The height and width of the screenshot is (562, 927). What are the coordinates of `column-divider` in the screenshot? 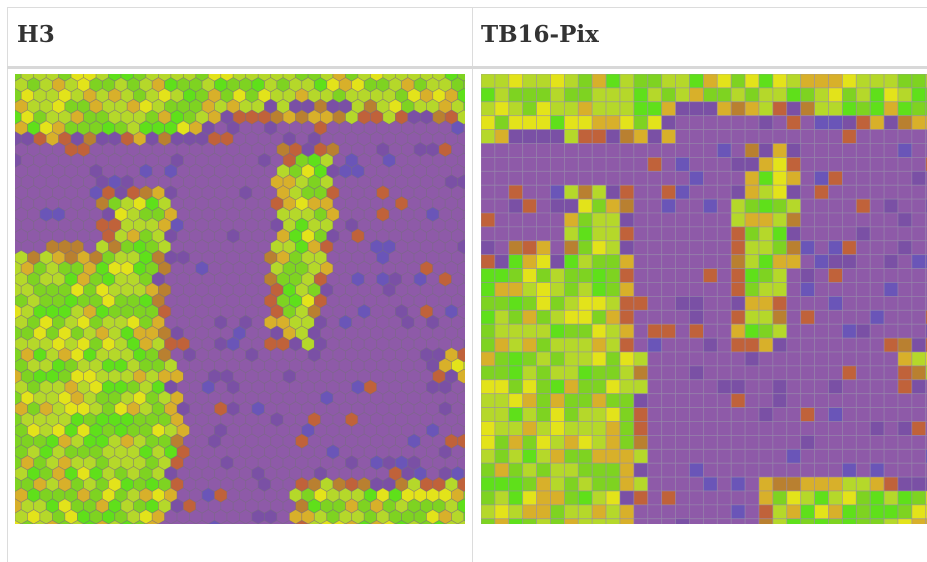 It's located at (472, 284).